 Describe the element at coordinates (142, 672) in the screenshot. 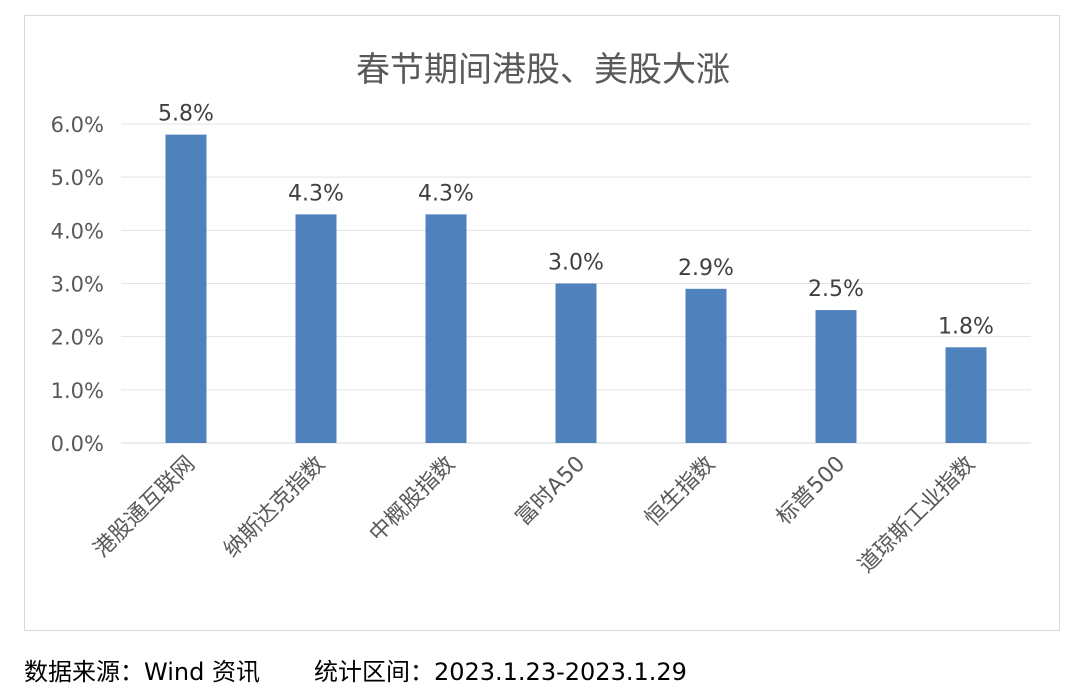

I see `source-text: 数据来源：Wind 资讯` at that location.